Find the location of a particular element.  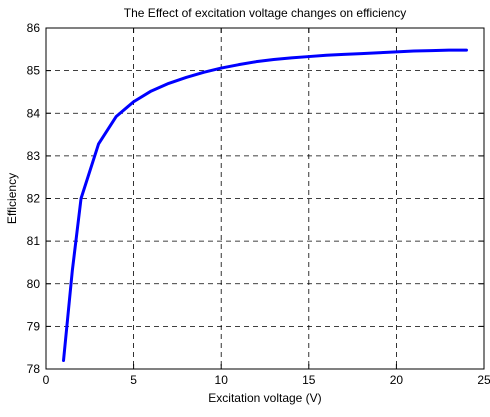

x-tick-label: 10 is located at coordinates (222, 380).